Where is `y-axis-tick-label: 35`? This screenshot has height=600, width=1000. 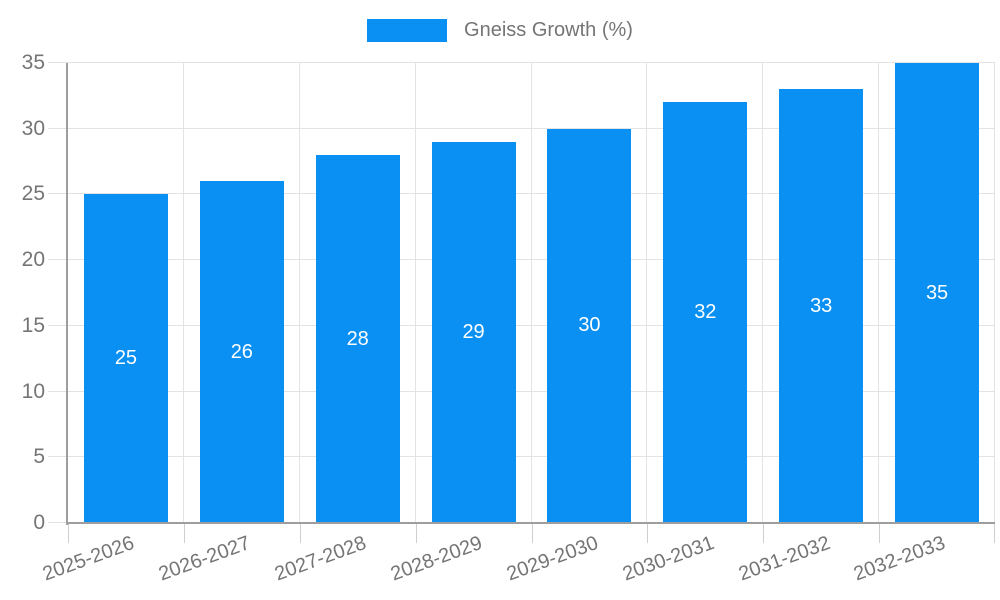 y-axis-tick-label: 35 is located at coordinates (33, 62).